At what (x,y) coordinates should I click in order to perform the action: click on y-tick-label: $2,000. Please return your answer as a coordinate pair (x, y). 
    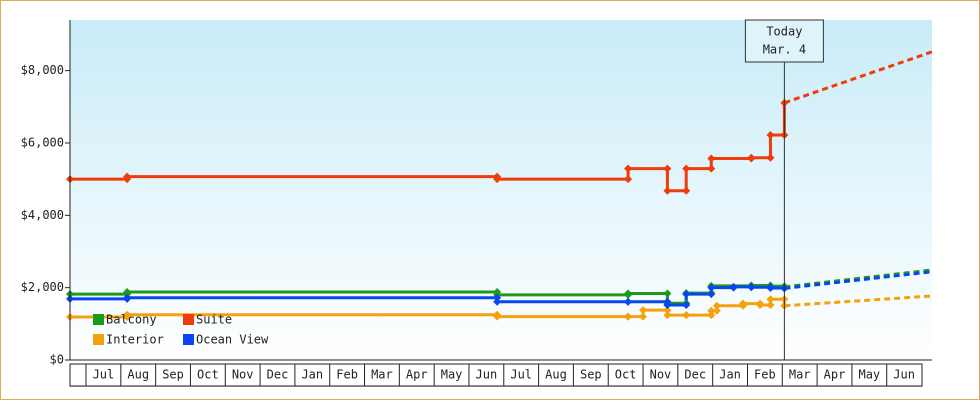
    Looking at the image, I should click on (42, 287).